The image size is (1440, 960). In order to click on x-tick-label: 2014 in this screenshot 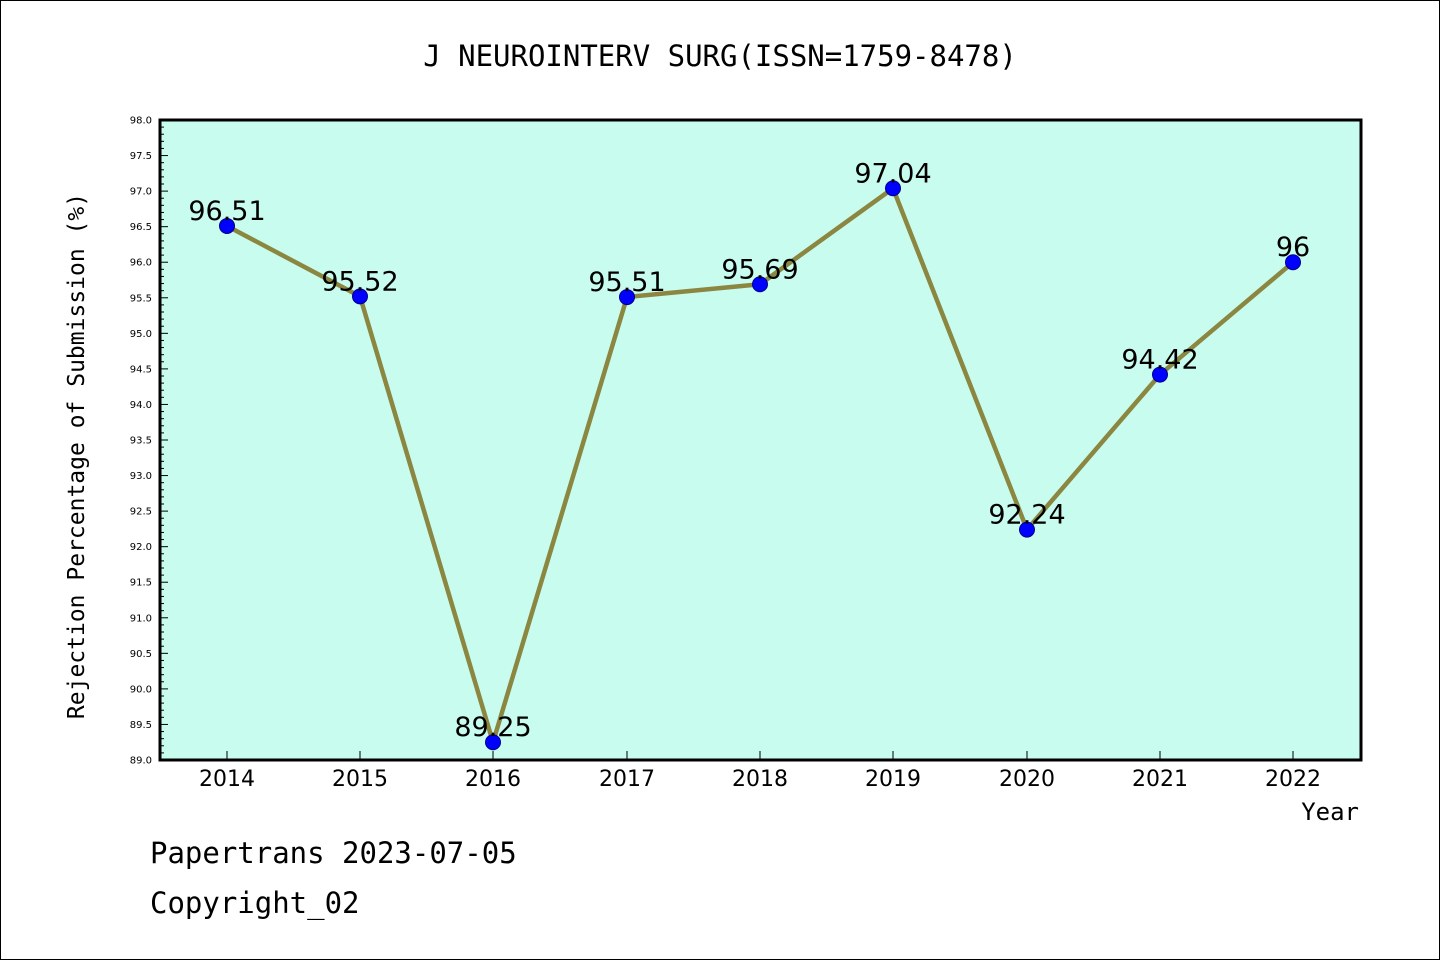, I will do `click(227, 779)`.